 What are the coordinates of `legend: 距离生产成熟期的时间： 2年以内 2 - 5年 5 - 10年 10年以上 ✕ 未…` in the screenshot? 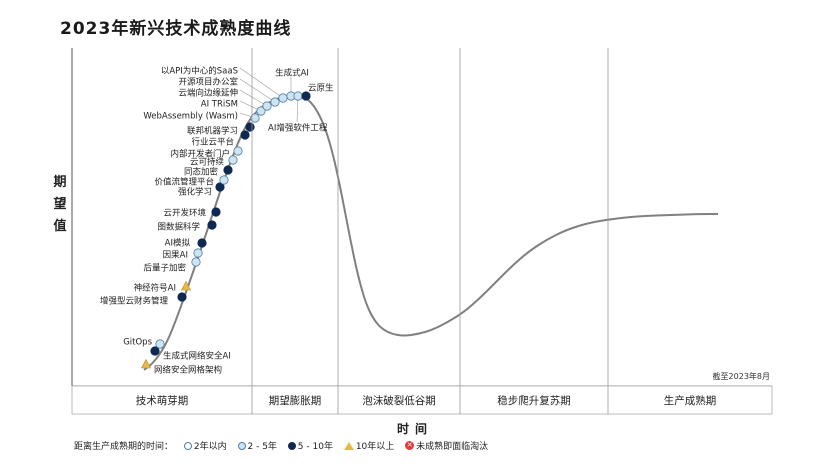 It's located at (281, 445).